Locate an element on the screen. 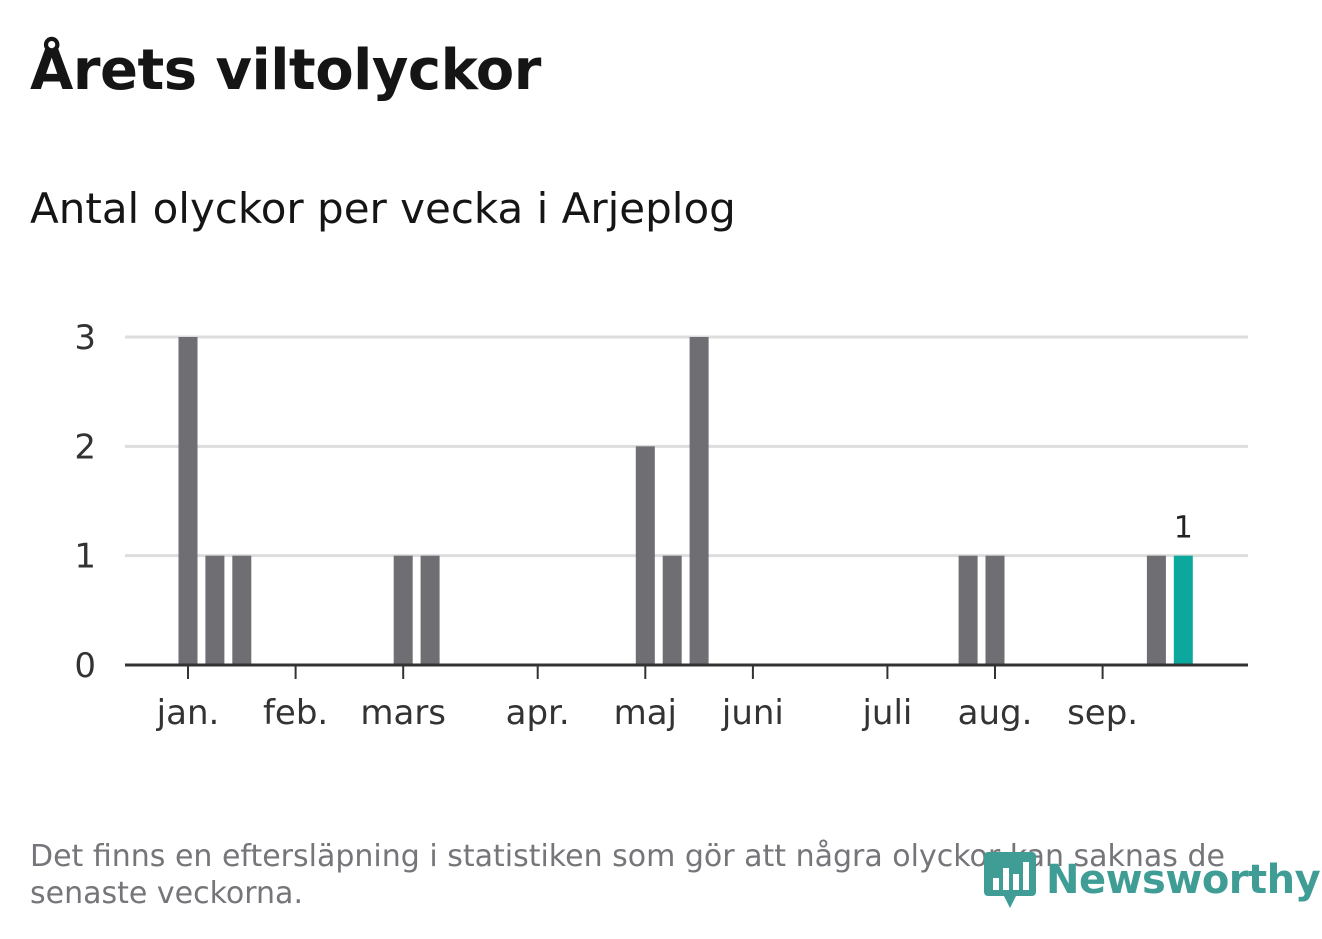 Image resolution: width=1322 pixels, height=939 pixels. x-tick-label: mars is located at coordinates (403, 713).